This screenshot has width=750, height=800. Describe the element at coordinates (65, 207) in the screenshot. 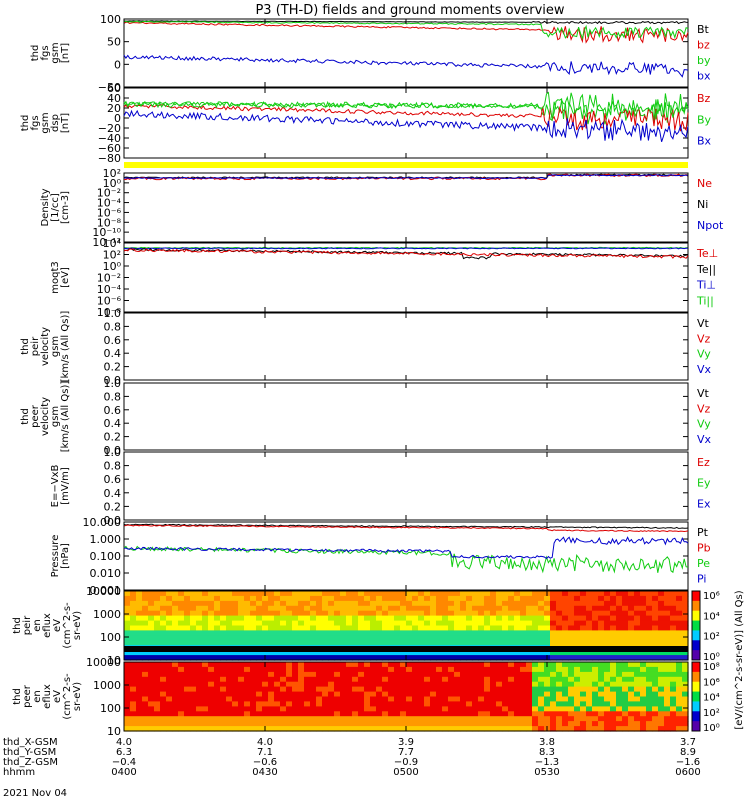

I see `y-axis-label-line: [cm-3]` at that location.